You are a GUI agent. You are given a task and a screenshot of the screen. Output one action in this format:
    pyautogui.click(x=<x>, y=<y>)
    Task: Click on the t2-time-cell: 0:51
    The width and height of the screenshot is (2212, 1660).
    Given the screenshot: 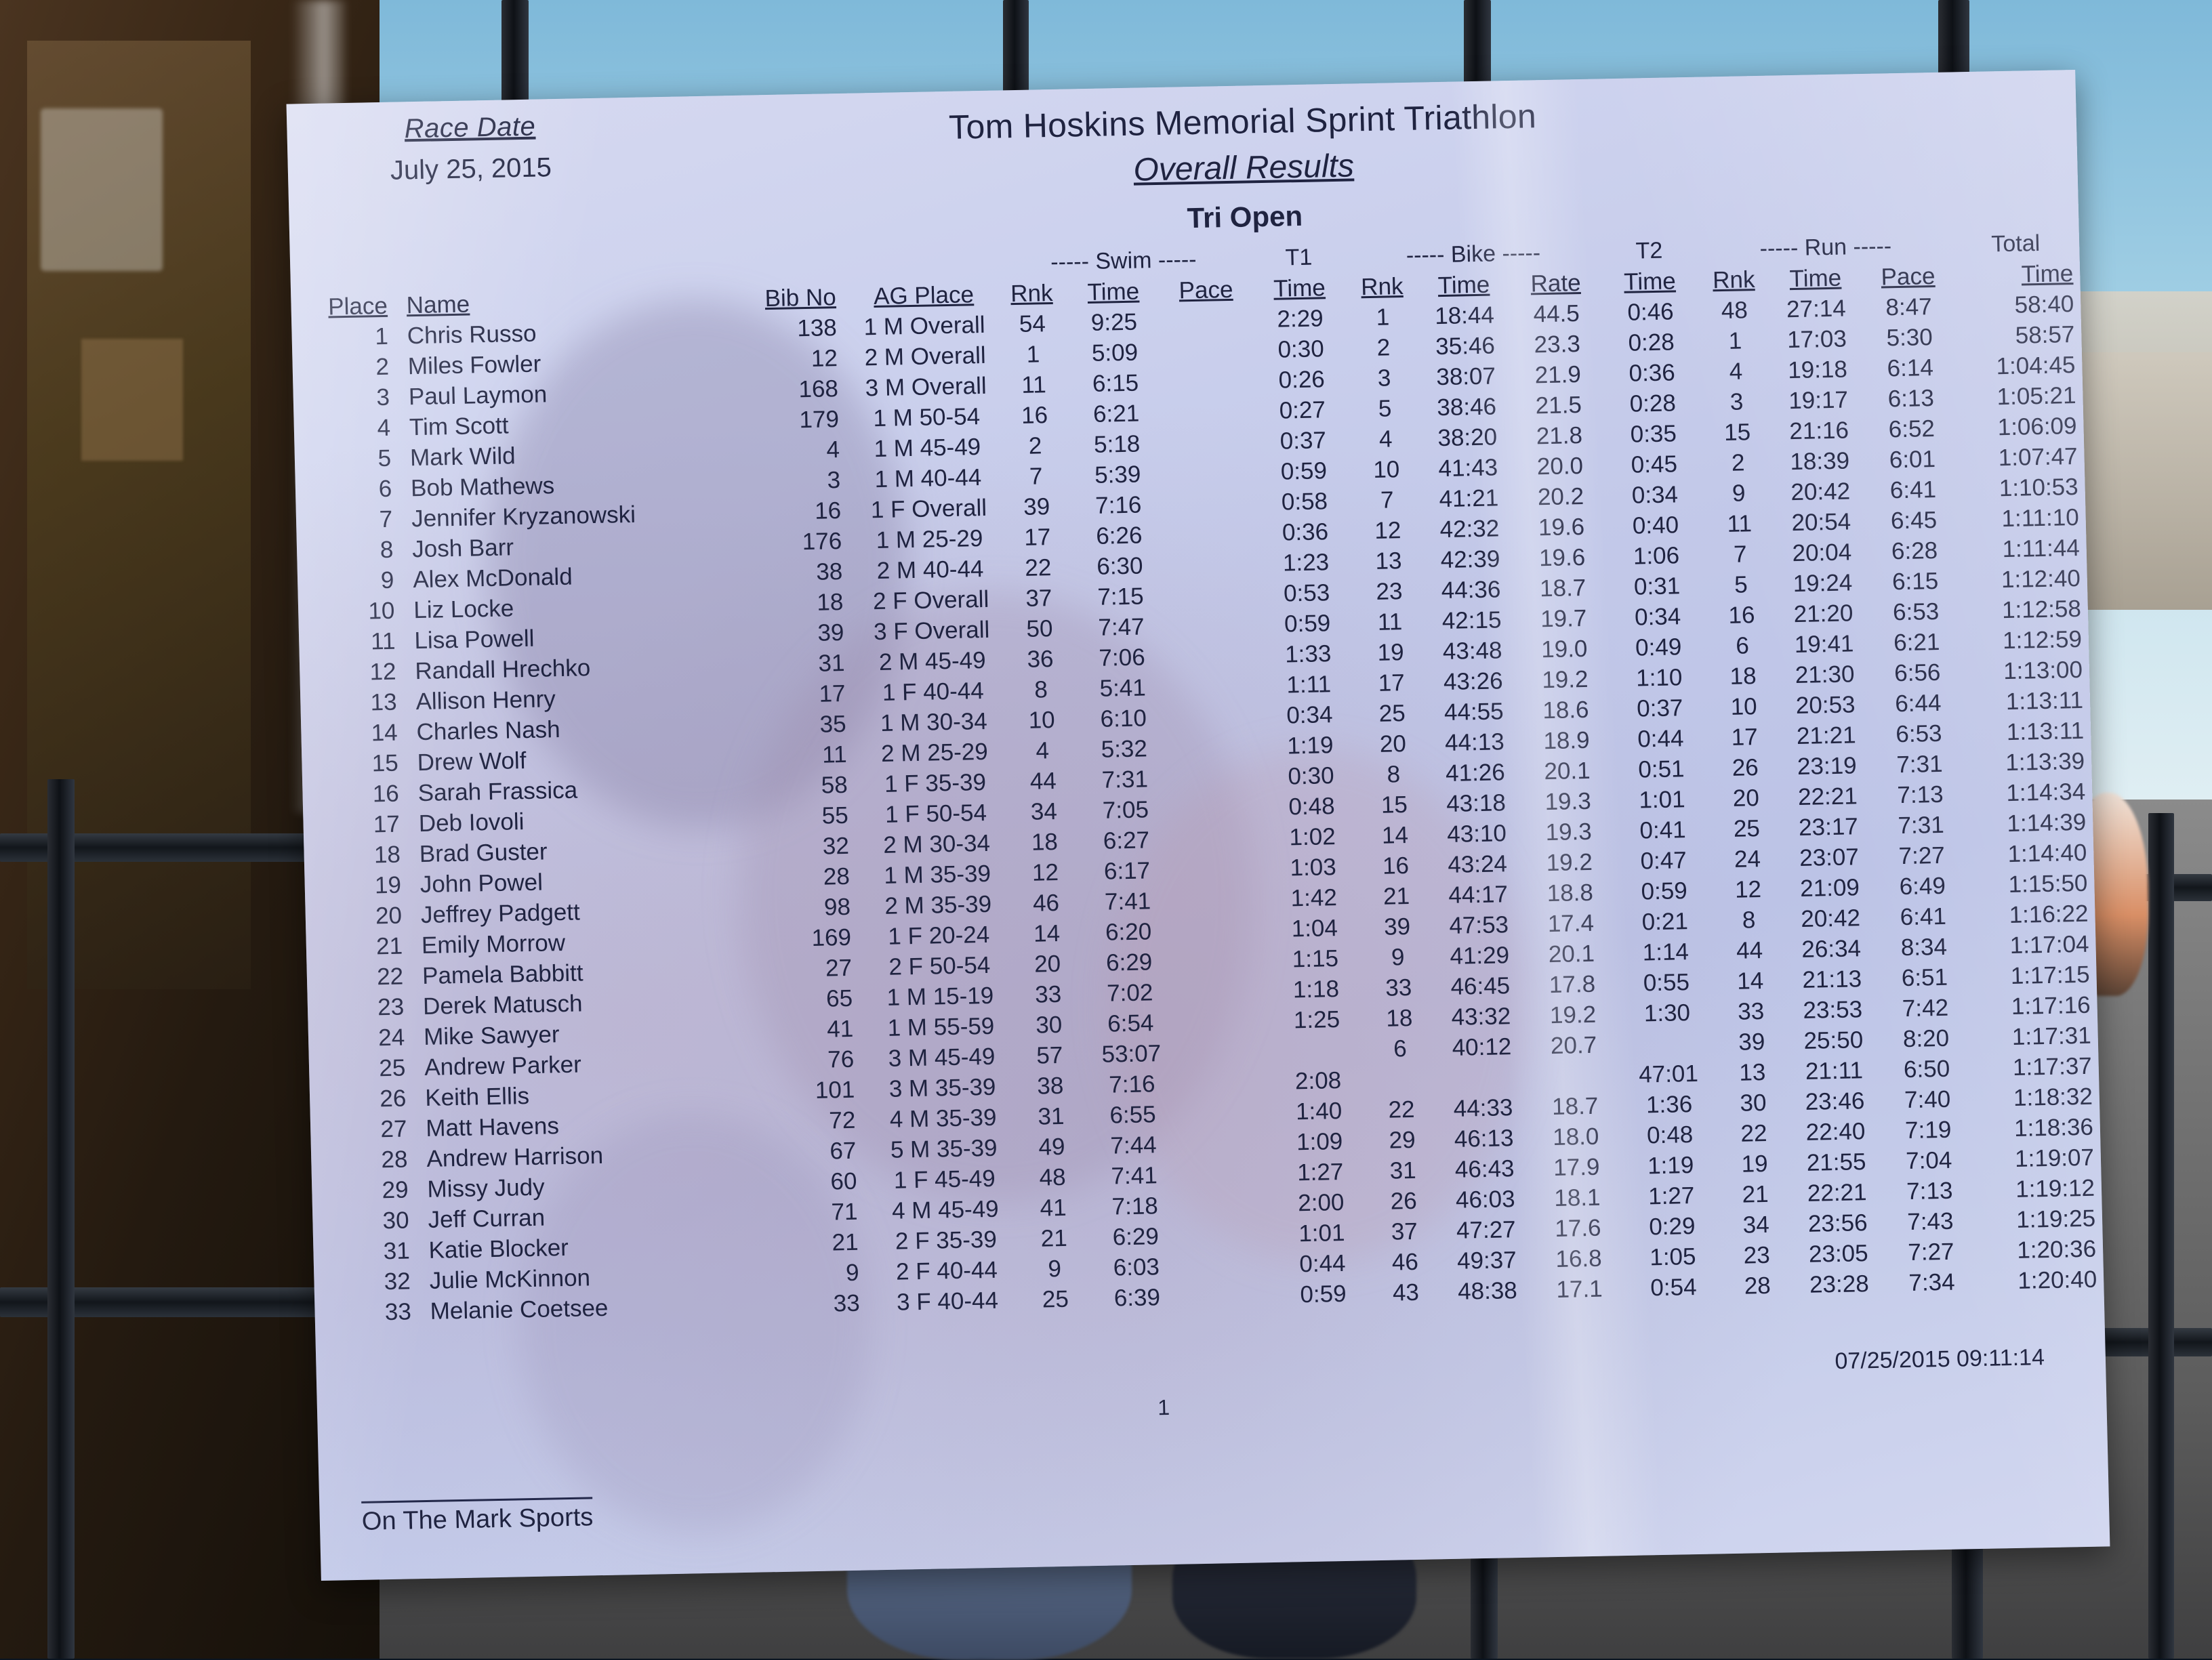 What is the action you would take?
    pyautogui.click(x=1661, y=769)
    